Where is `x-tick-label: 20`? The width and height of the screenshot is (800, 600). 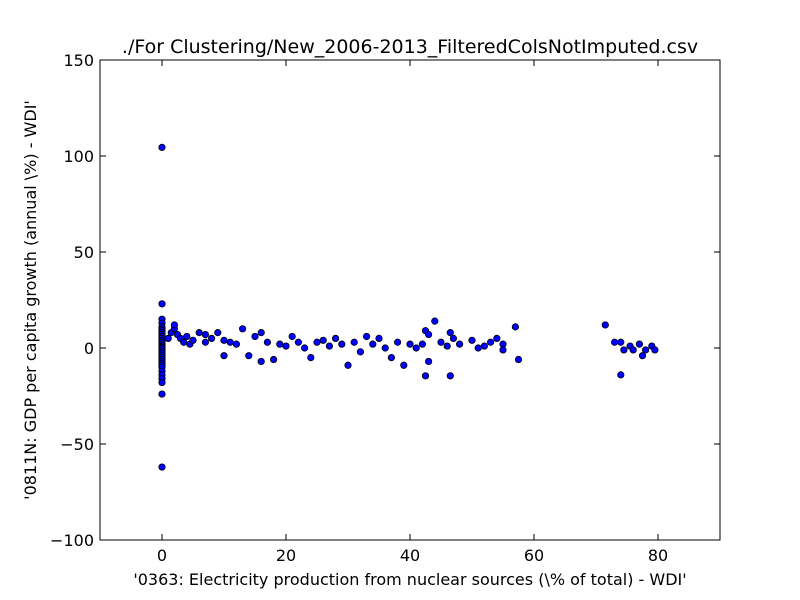 x-tick-label: 20 is located at coordinates (286, 555).